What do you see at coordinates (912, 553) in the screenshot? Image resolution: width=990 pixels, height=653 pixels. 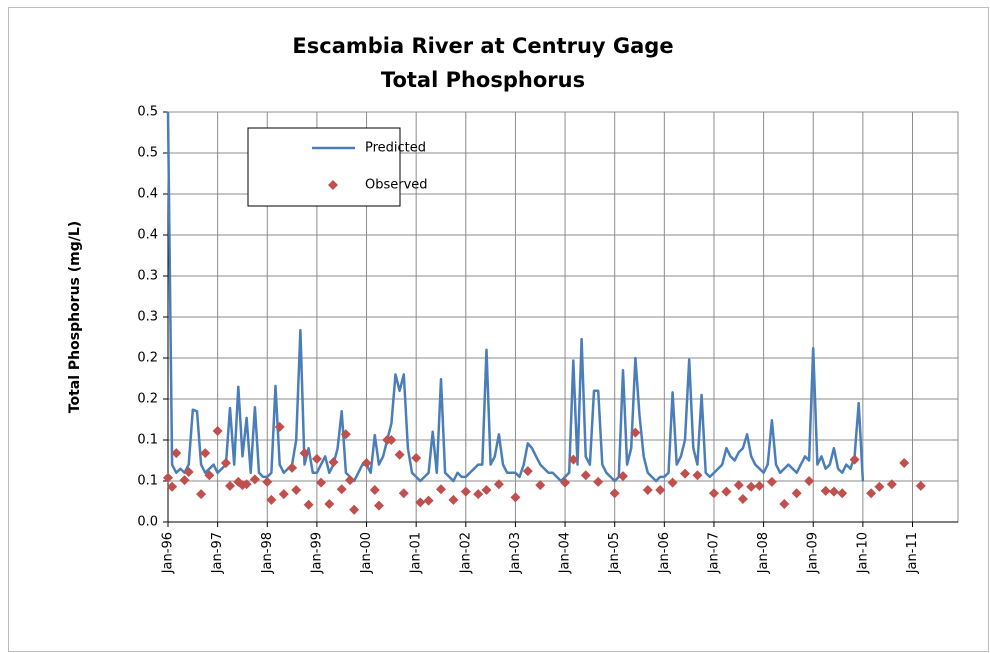 I see `x-tick-label: Jan-11` at bounding box center [912, 553].